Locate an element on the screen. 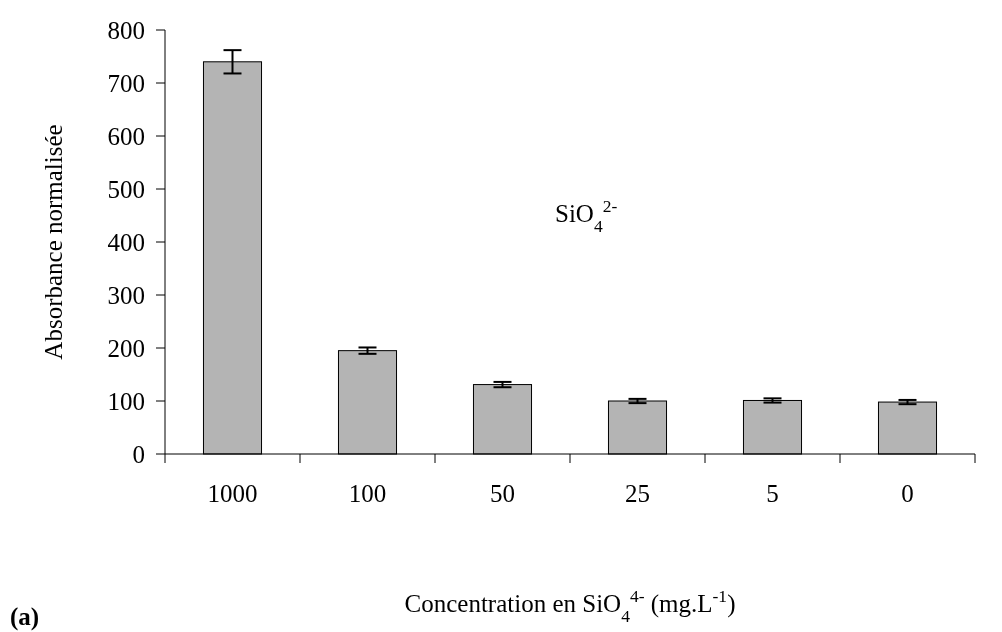 This screenshot has width=1002, height=632. x-tick-label: 5 is located at coordinates (772, 493).